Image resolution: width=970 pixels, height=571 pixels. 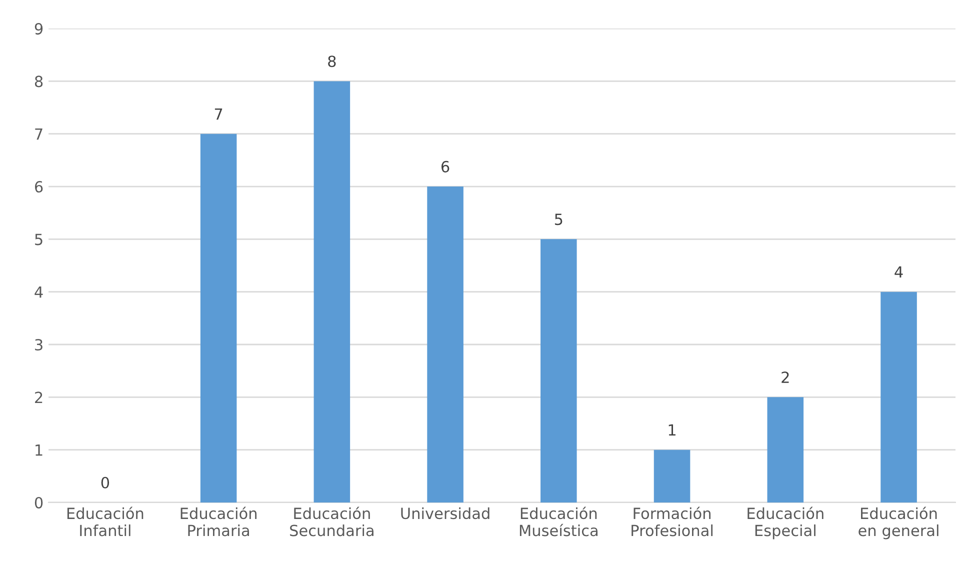 What do you see at coordinates (38, 82) in the screenshot?
I see `y-tick-label: 8` at bounding box center [38, 82].